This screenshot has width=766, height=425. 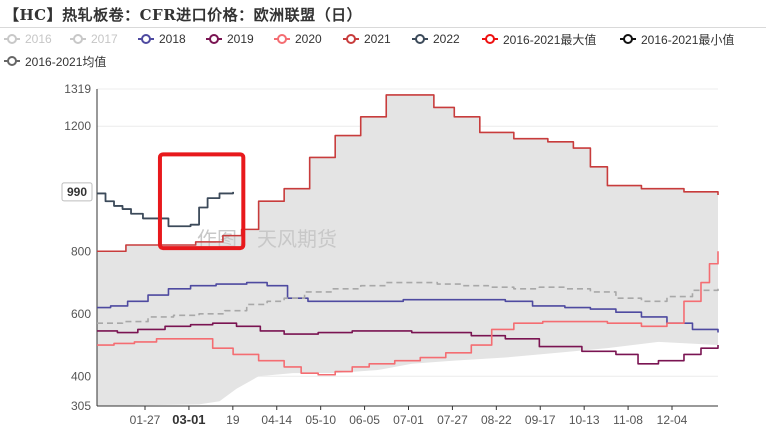 I want to click on x-tick-label: 08-22, so click(x=496, y=419).